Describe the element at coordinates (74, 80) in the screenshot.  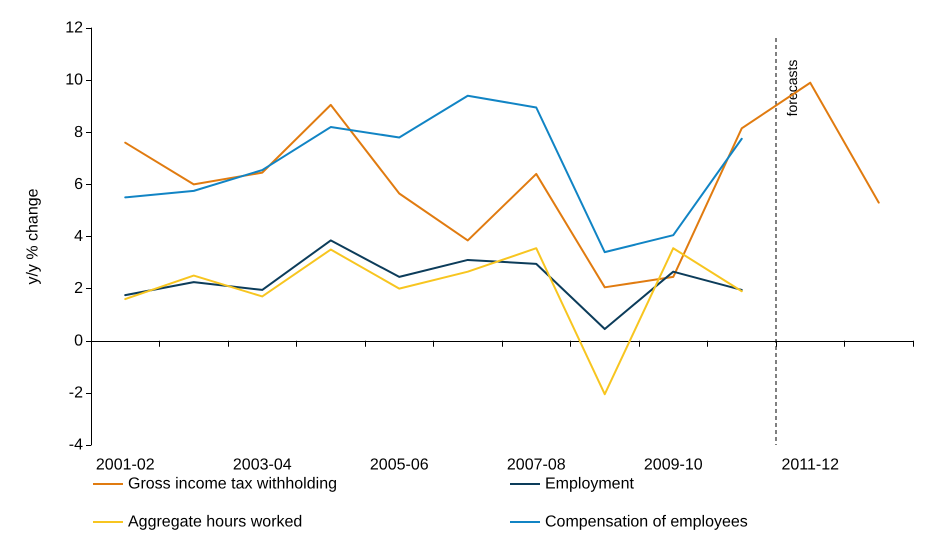
I see `y-tick-label: 10` at that location.